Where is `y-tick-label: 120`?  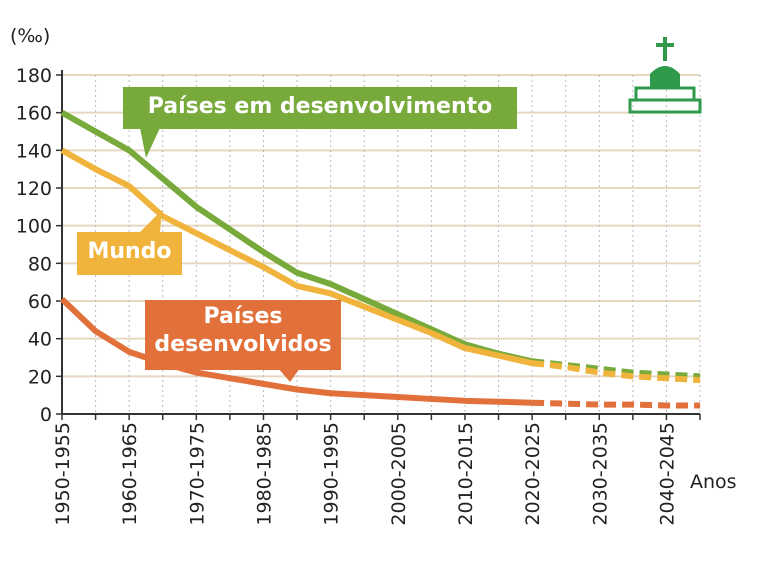 y-tick-label: 120 is located at coordinates (34, 189).